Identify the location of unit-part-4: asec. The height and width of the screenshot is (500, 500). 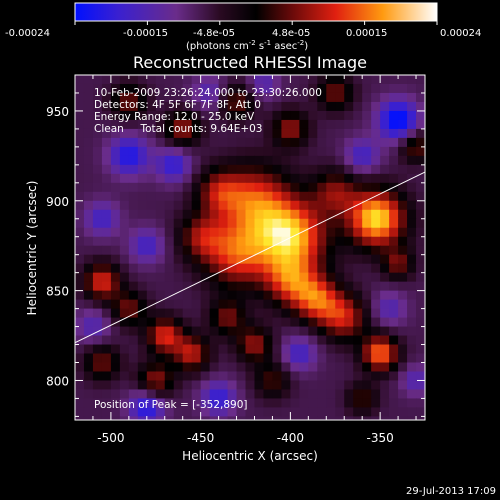
(284, 46).